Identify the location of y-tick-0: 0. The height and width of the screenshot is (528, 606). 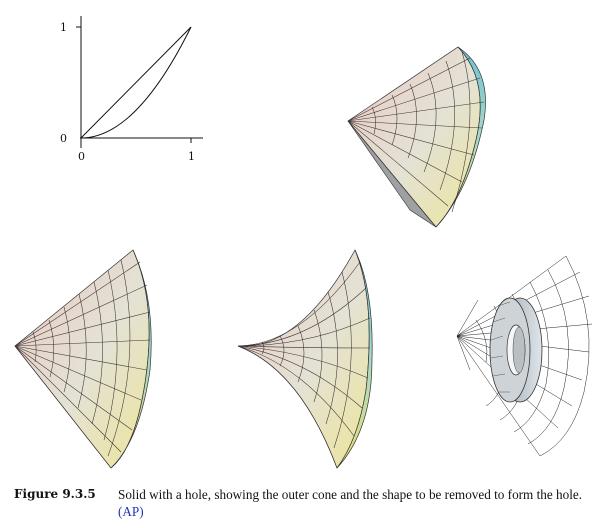
(63, 138).